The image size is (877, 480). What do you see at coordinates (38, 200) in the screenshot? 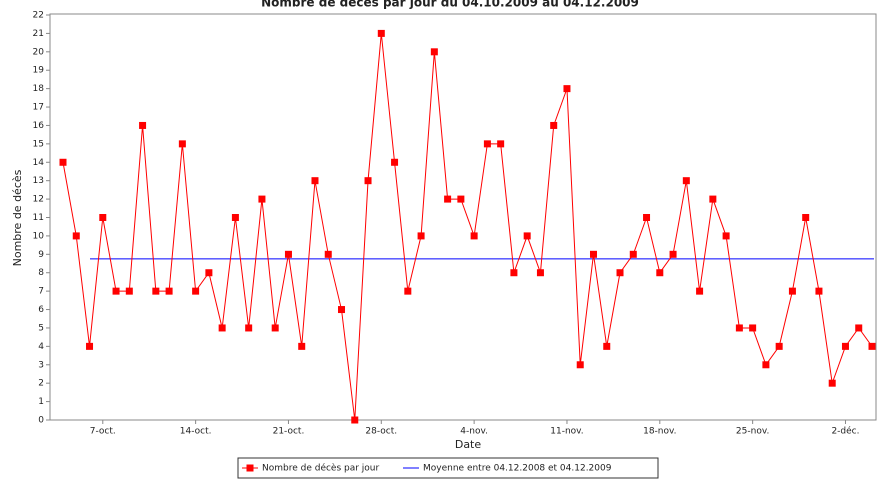
I see `y-tick-label: 12` at bounding box center [38, 200].